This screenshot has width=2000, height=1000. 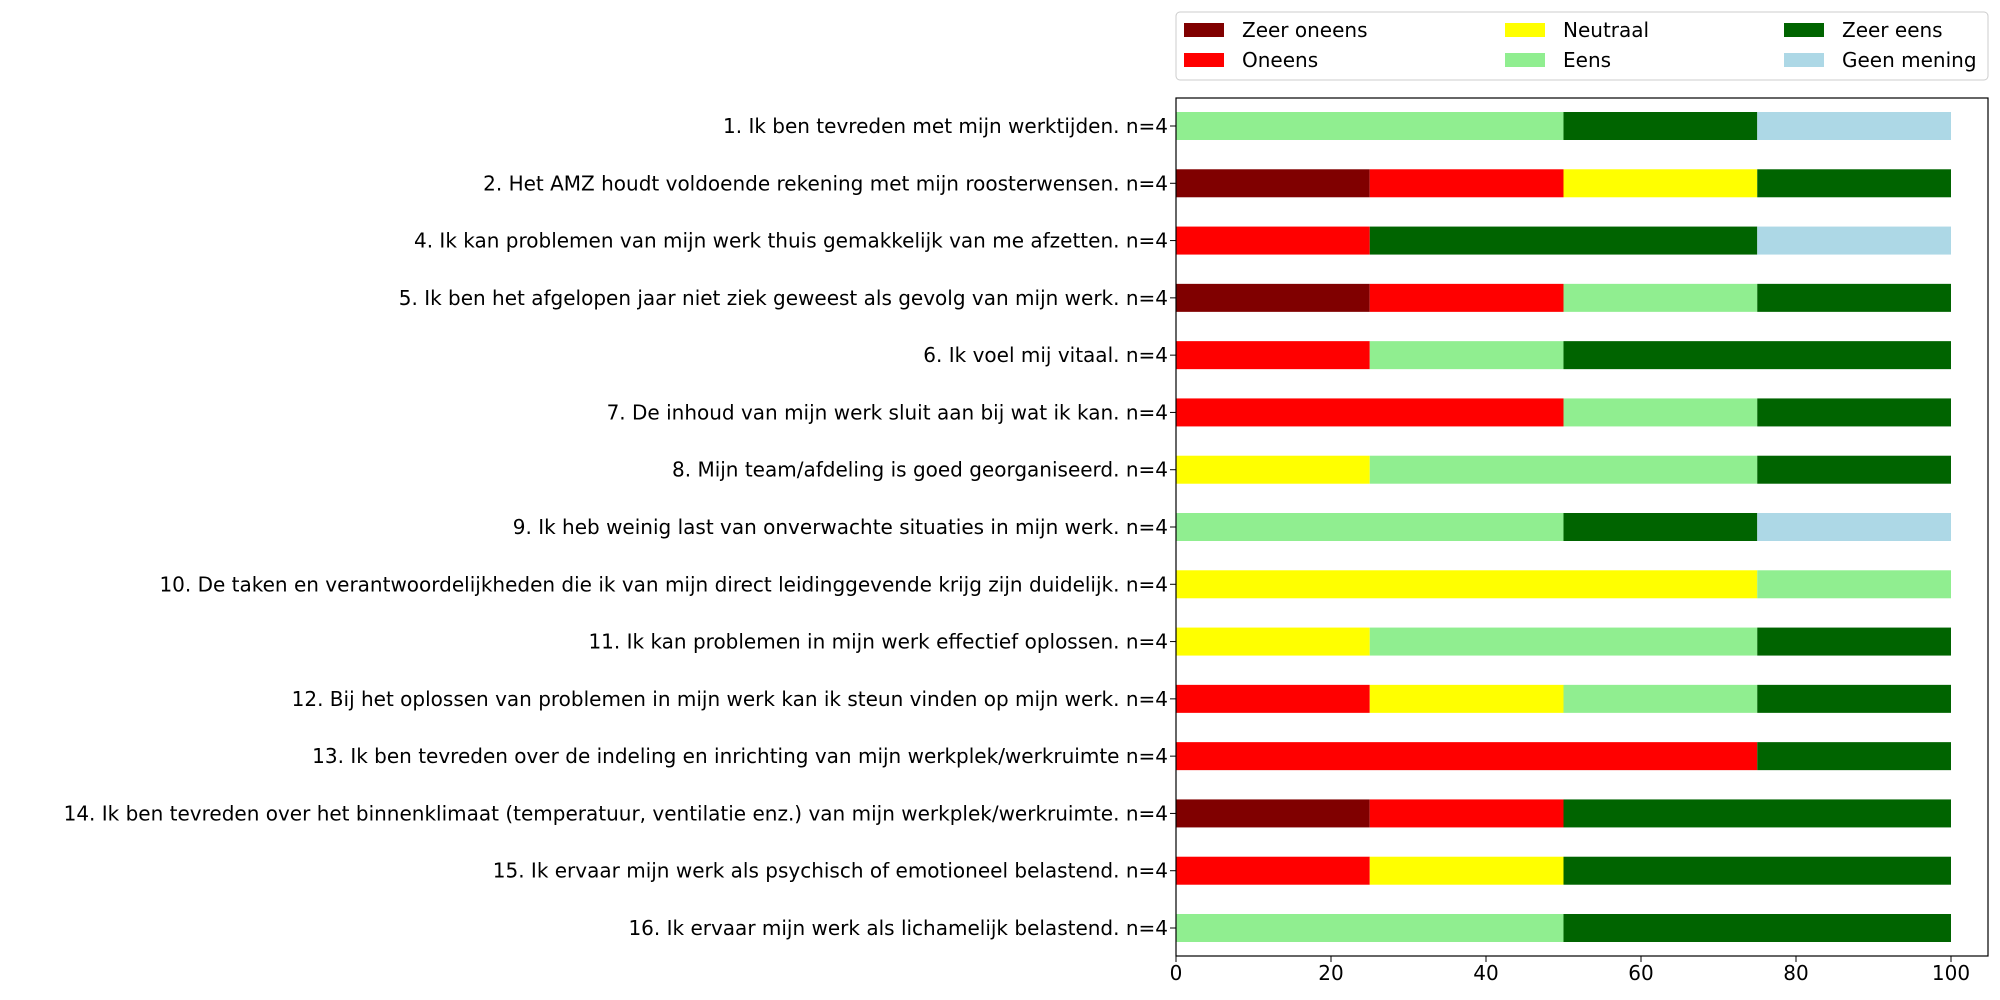 I want to click on legend-label: Zeer oneens, so click(x=1305, y=30).